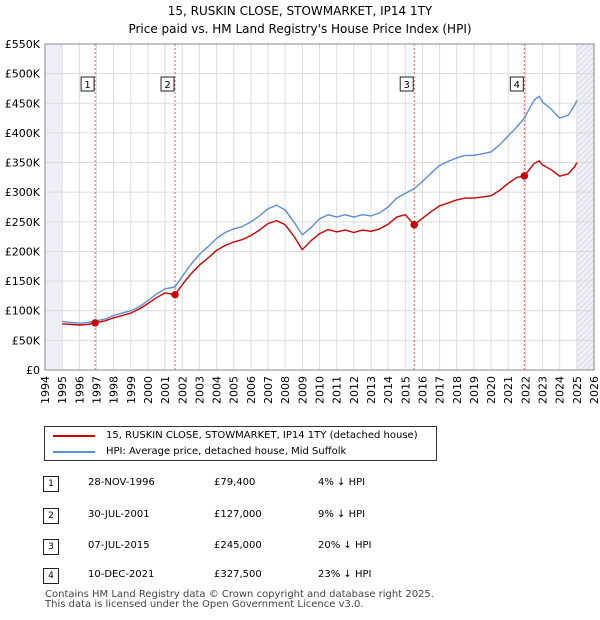 This screenshot has width=600, height=620. I want to click on x-tick-label: 2003, so click(199, 390).